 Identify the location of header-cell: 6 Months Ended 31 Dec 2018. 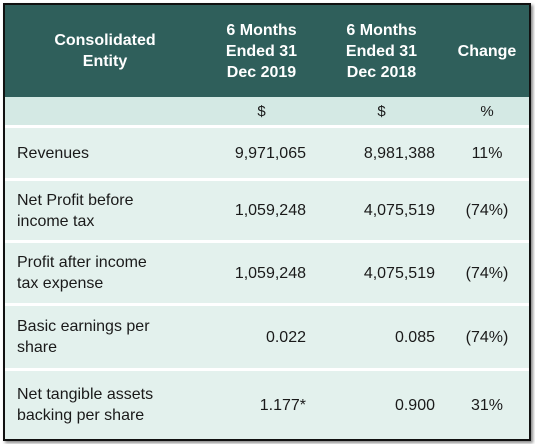
(381, 51).